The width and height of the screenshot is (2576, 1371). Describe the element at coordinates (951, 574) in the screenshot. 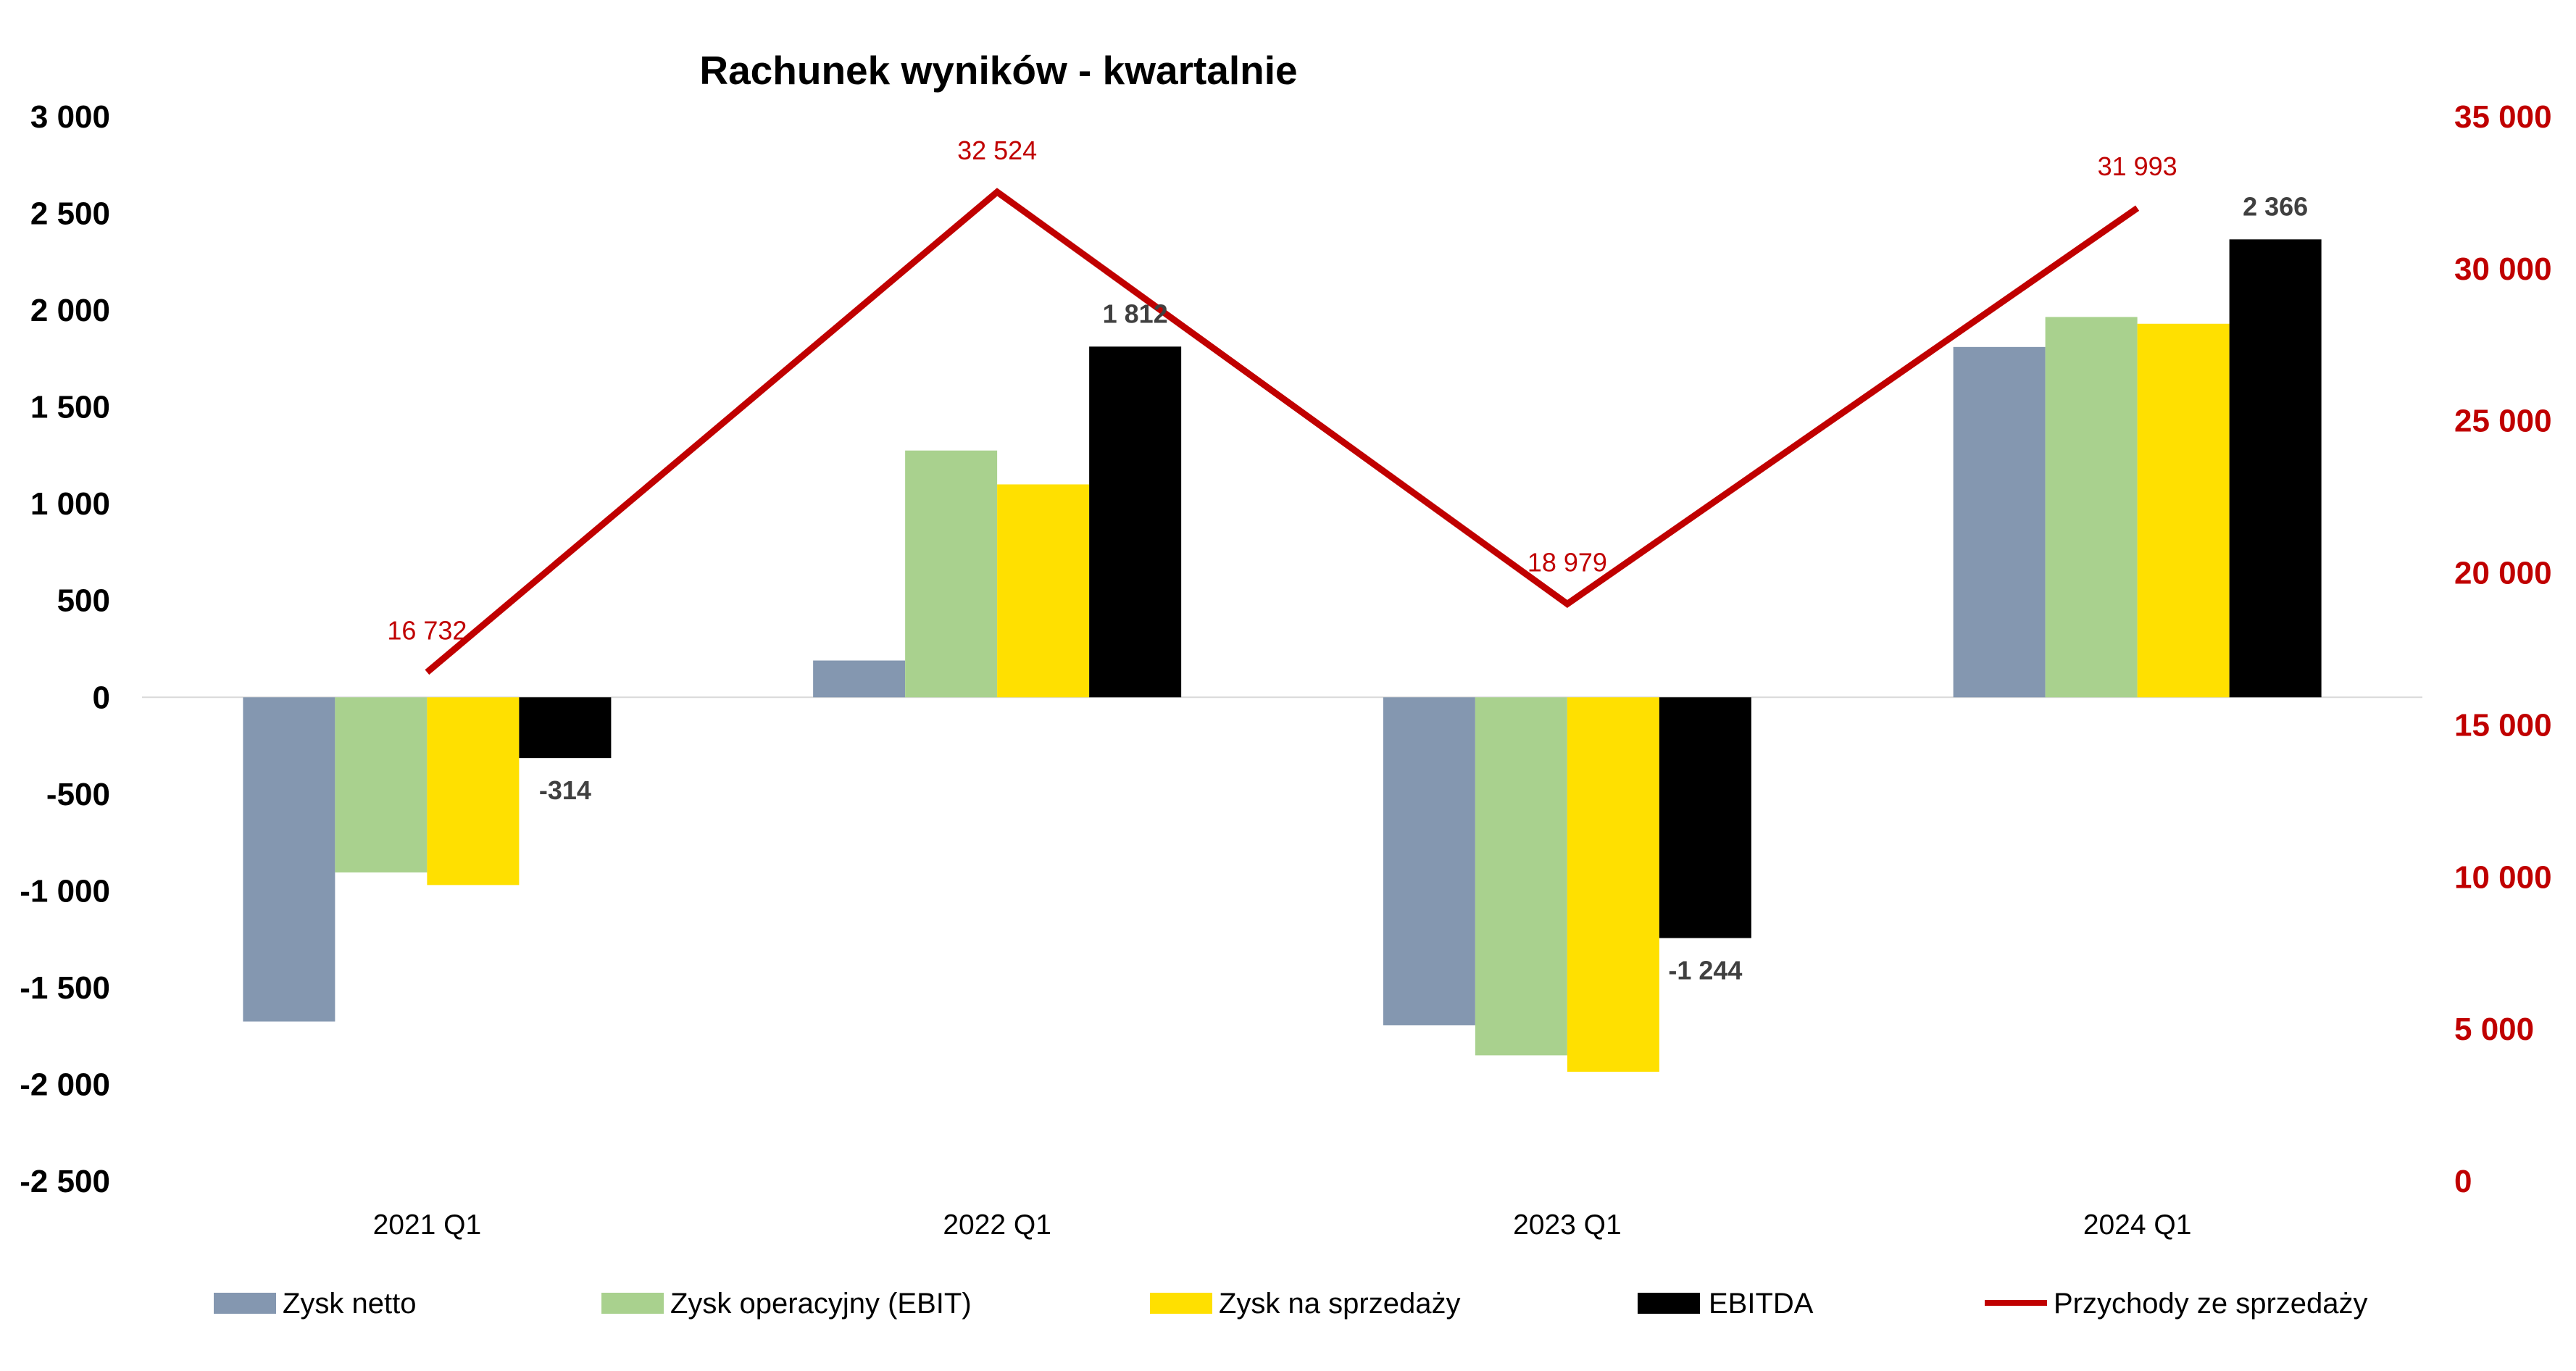

I see `bar-zysk-operacyjny-ebit-2022-q1` at that location.